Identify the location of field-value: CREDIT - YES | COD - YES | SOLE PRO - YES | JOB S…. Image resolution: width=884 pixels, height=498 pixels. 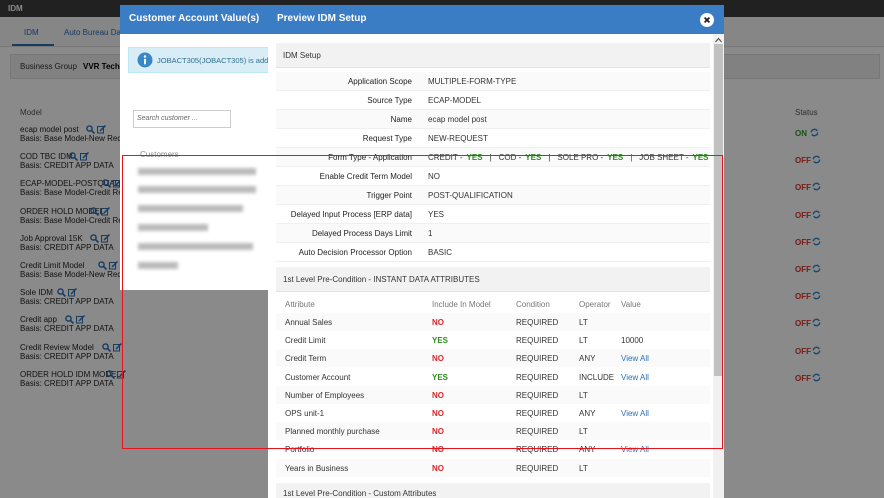
(568, 157).